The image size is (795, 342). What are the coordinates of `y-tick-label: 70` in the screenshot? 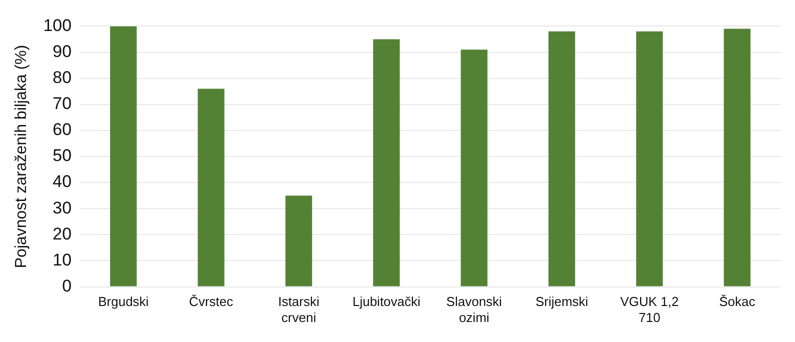 It's located at (62, 104).